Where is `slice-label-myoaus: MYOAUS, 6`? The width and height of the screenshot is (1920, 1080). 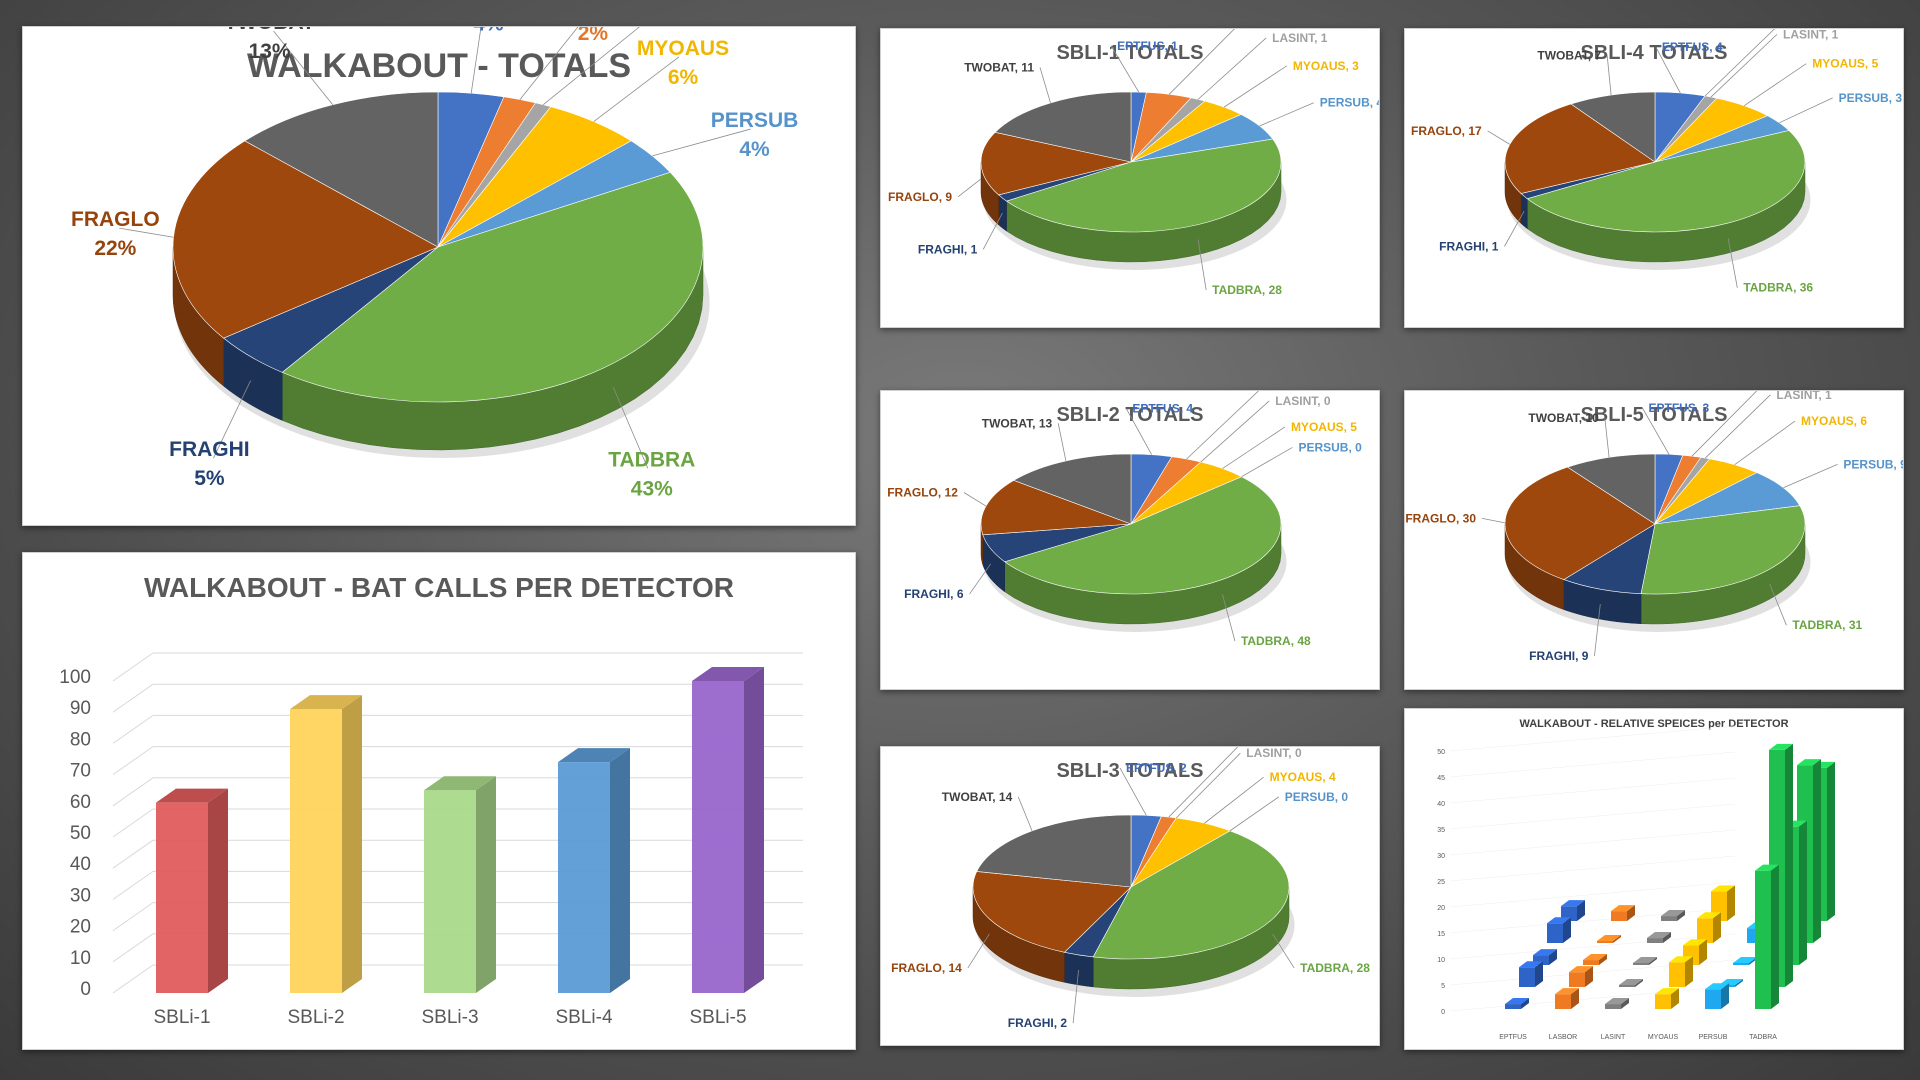
slice-label-myoaus: MYOAUS, 6 is located at coordinates (1834, 421).